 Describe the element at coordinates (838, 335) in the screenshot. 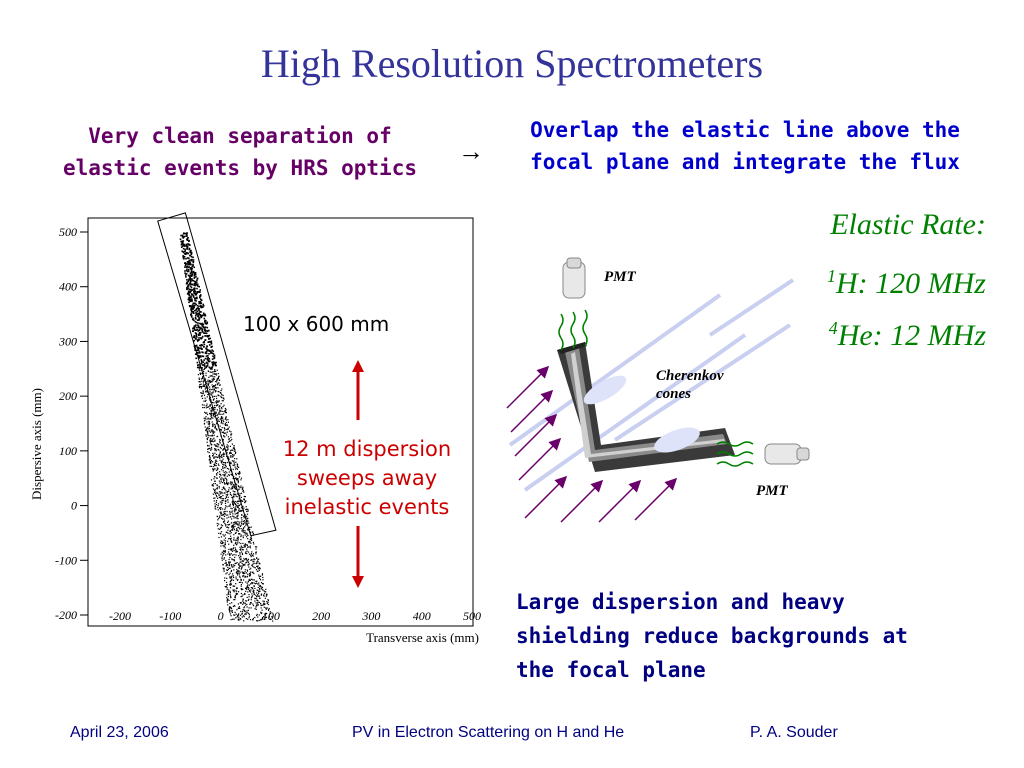

I see `elastic-rate-helium: 4He: 12 MHz` at that location.